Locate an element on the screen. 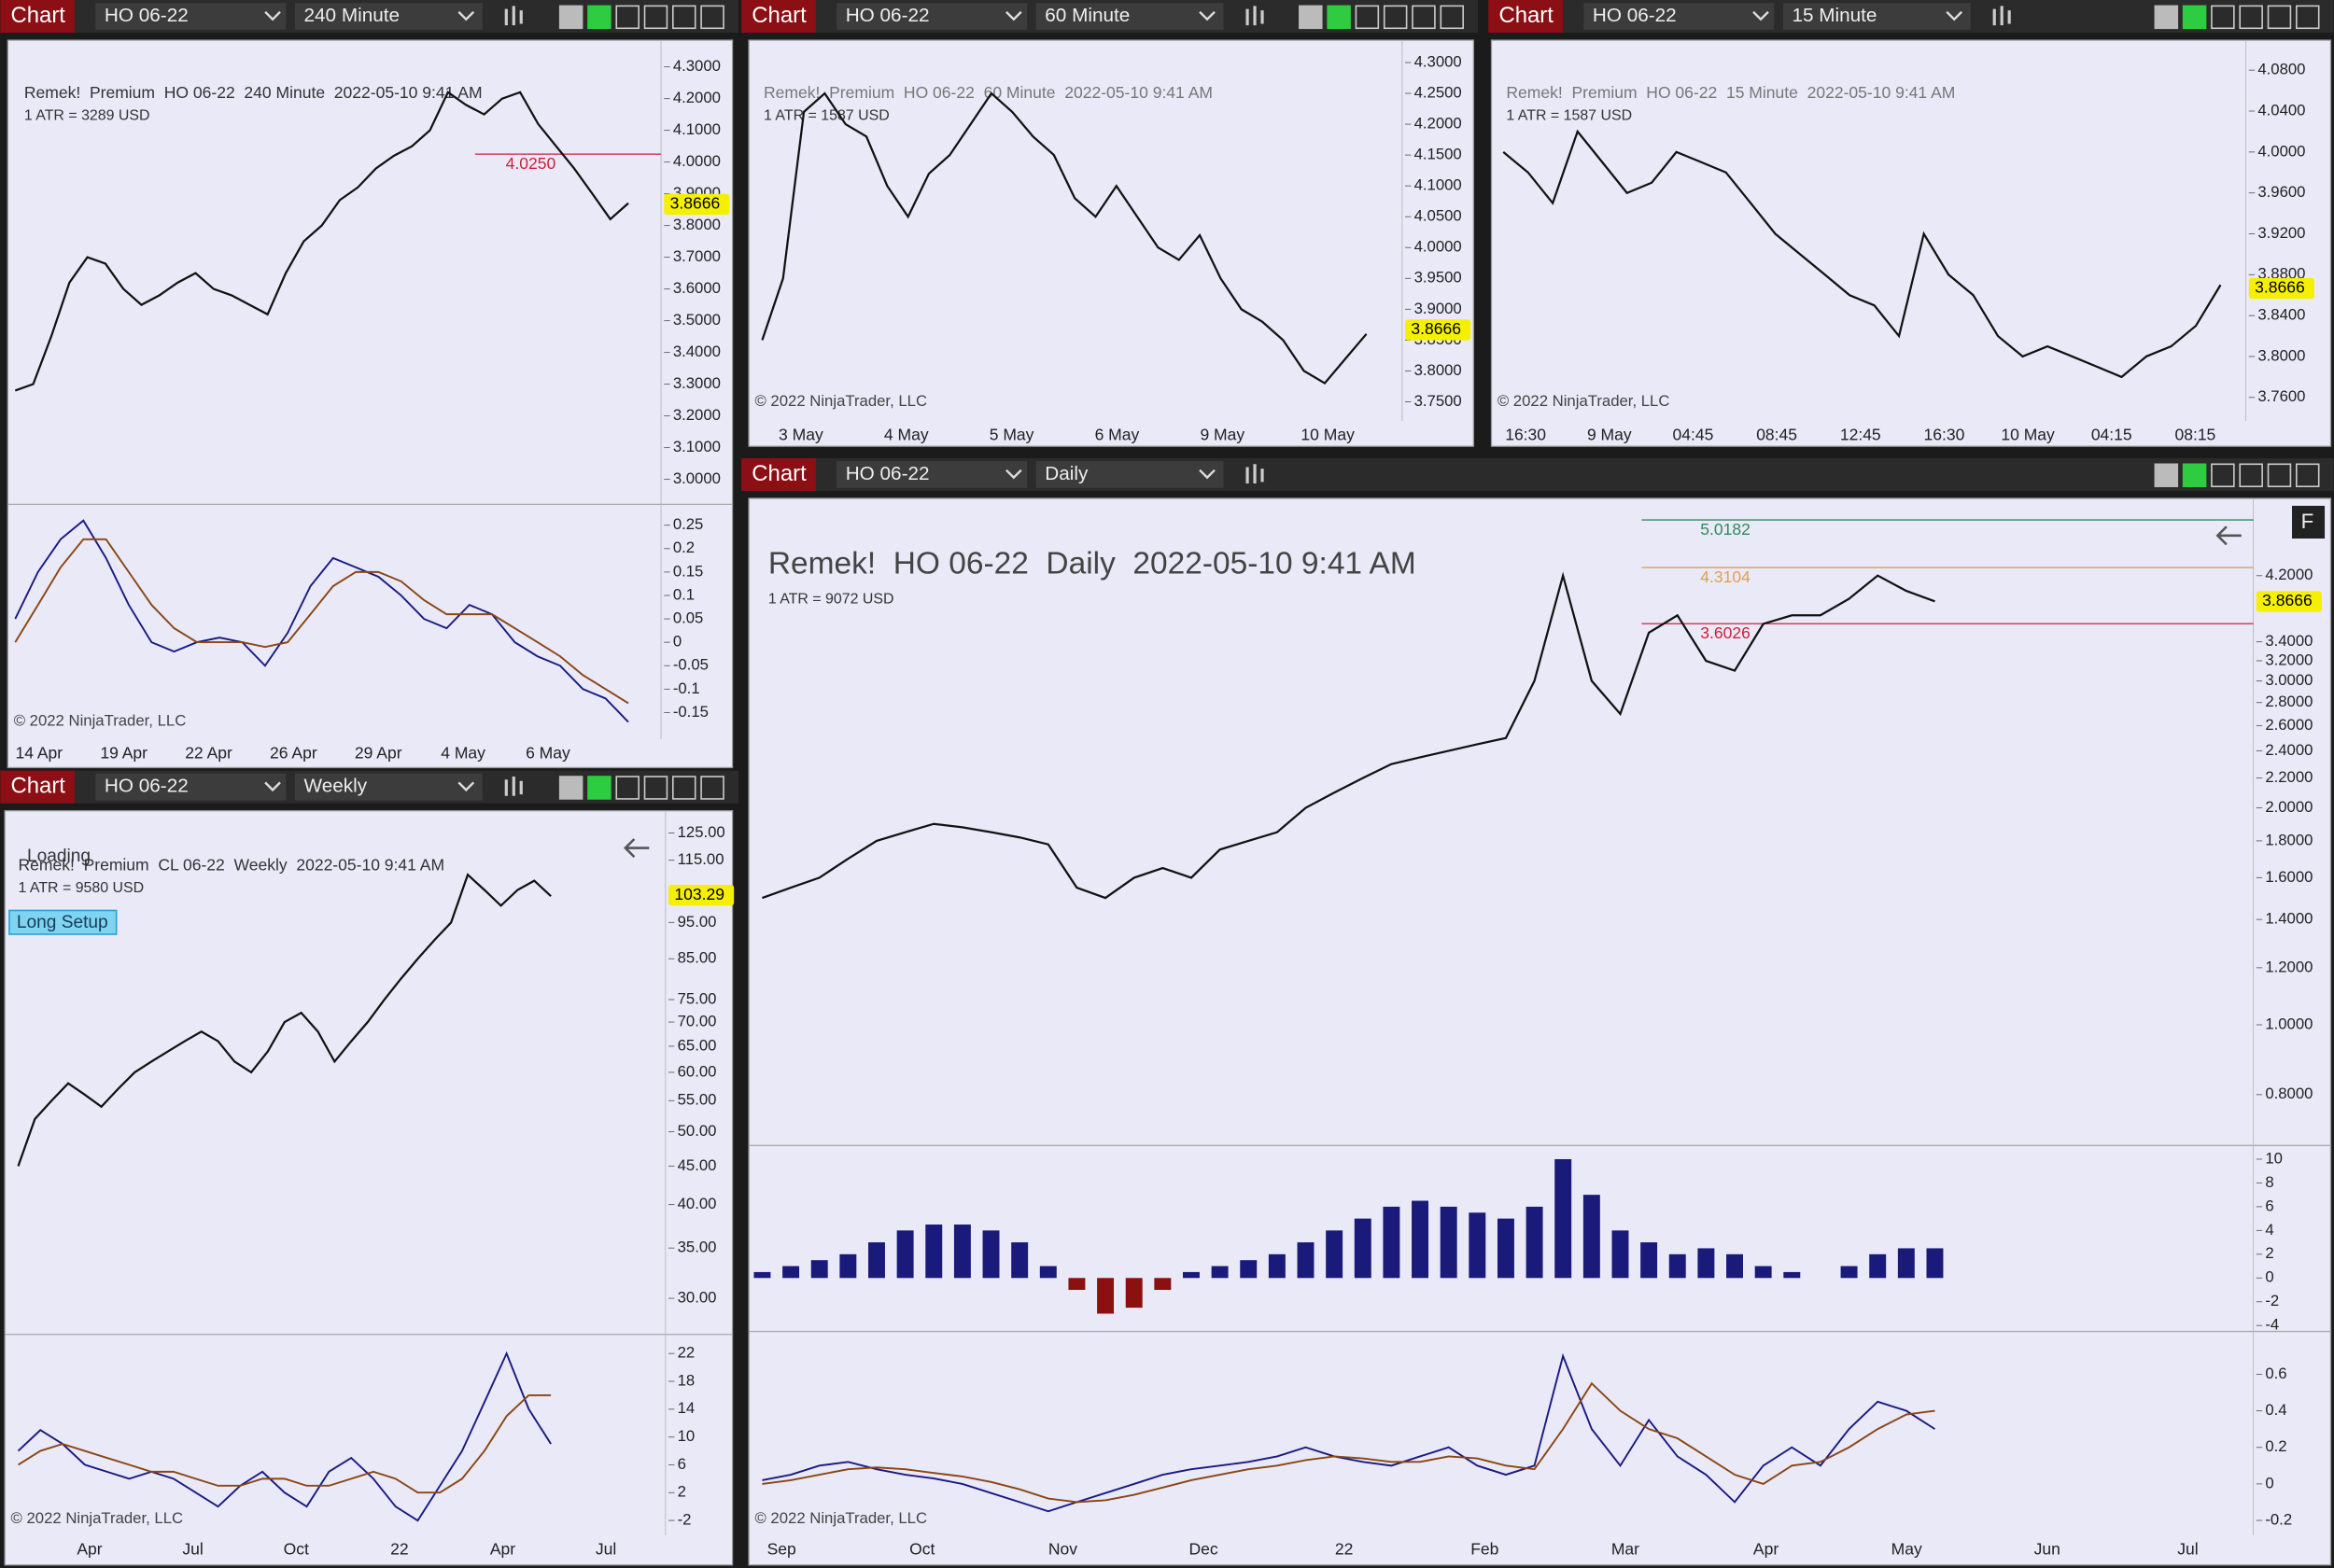 The image size is (2334, 1568). interval-label: 240 Minute is located at coordinates (352, 15).